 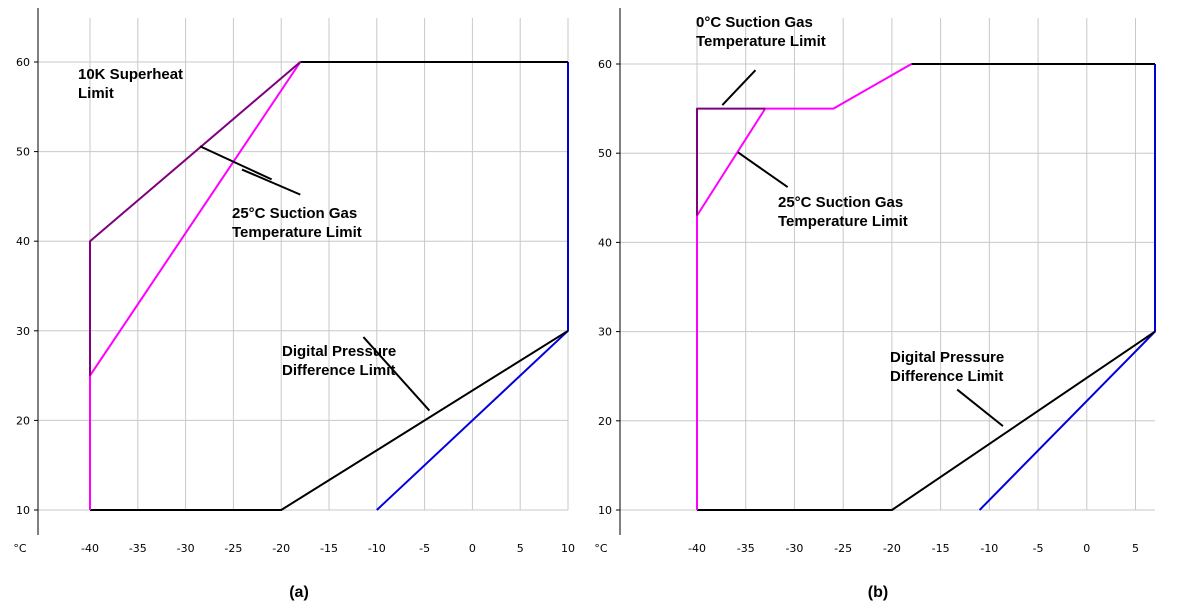 What do you see at coordinates (130, 74) in the screenshot?
I see `annotation-label: 10K Superheat` at bounding box center [130, 74].